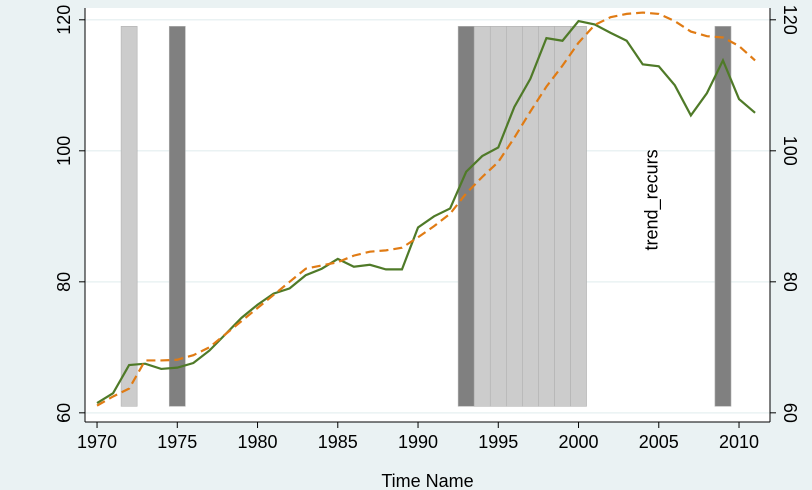 The width and height of the screenshot is (812, 490). What do you see at coordinates (652, 199) in the screenshot?
I see `annotation: trend_recurs` at bounding box center [652, 199].